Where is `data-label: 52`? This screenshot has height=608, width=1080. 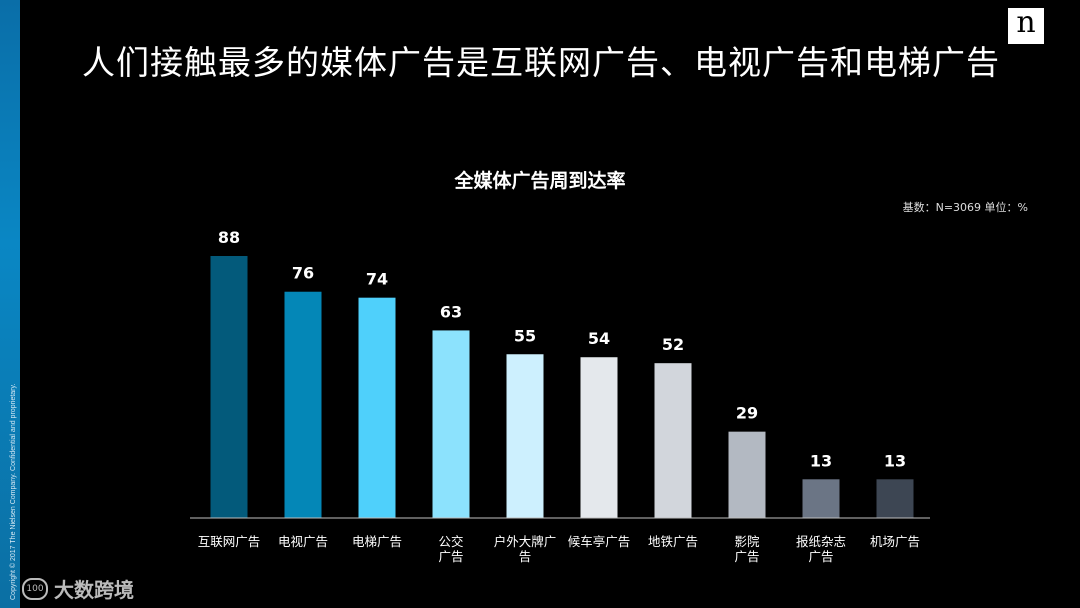
data-label: 52 is located at coordinates (673, 344).